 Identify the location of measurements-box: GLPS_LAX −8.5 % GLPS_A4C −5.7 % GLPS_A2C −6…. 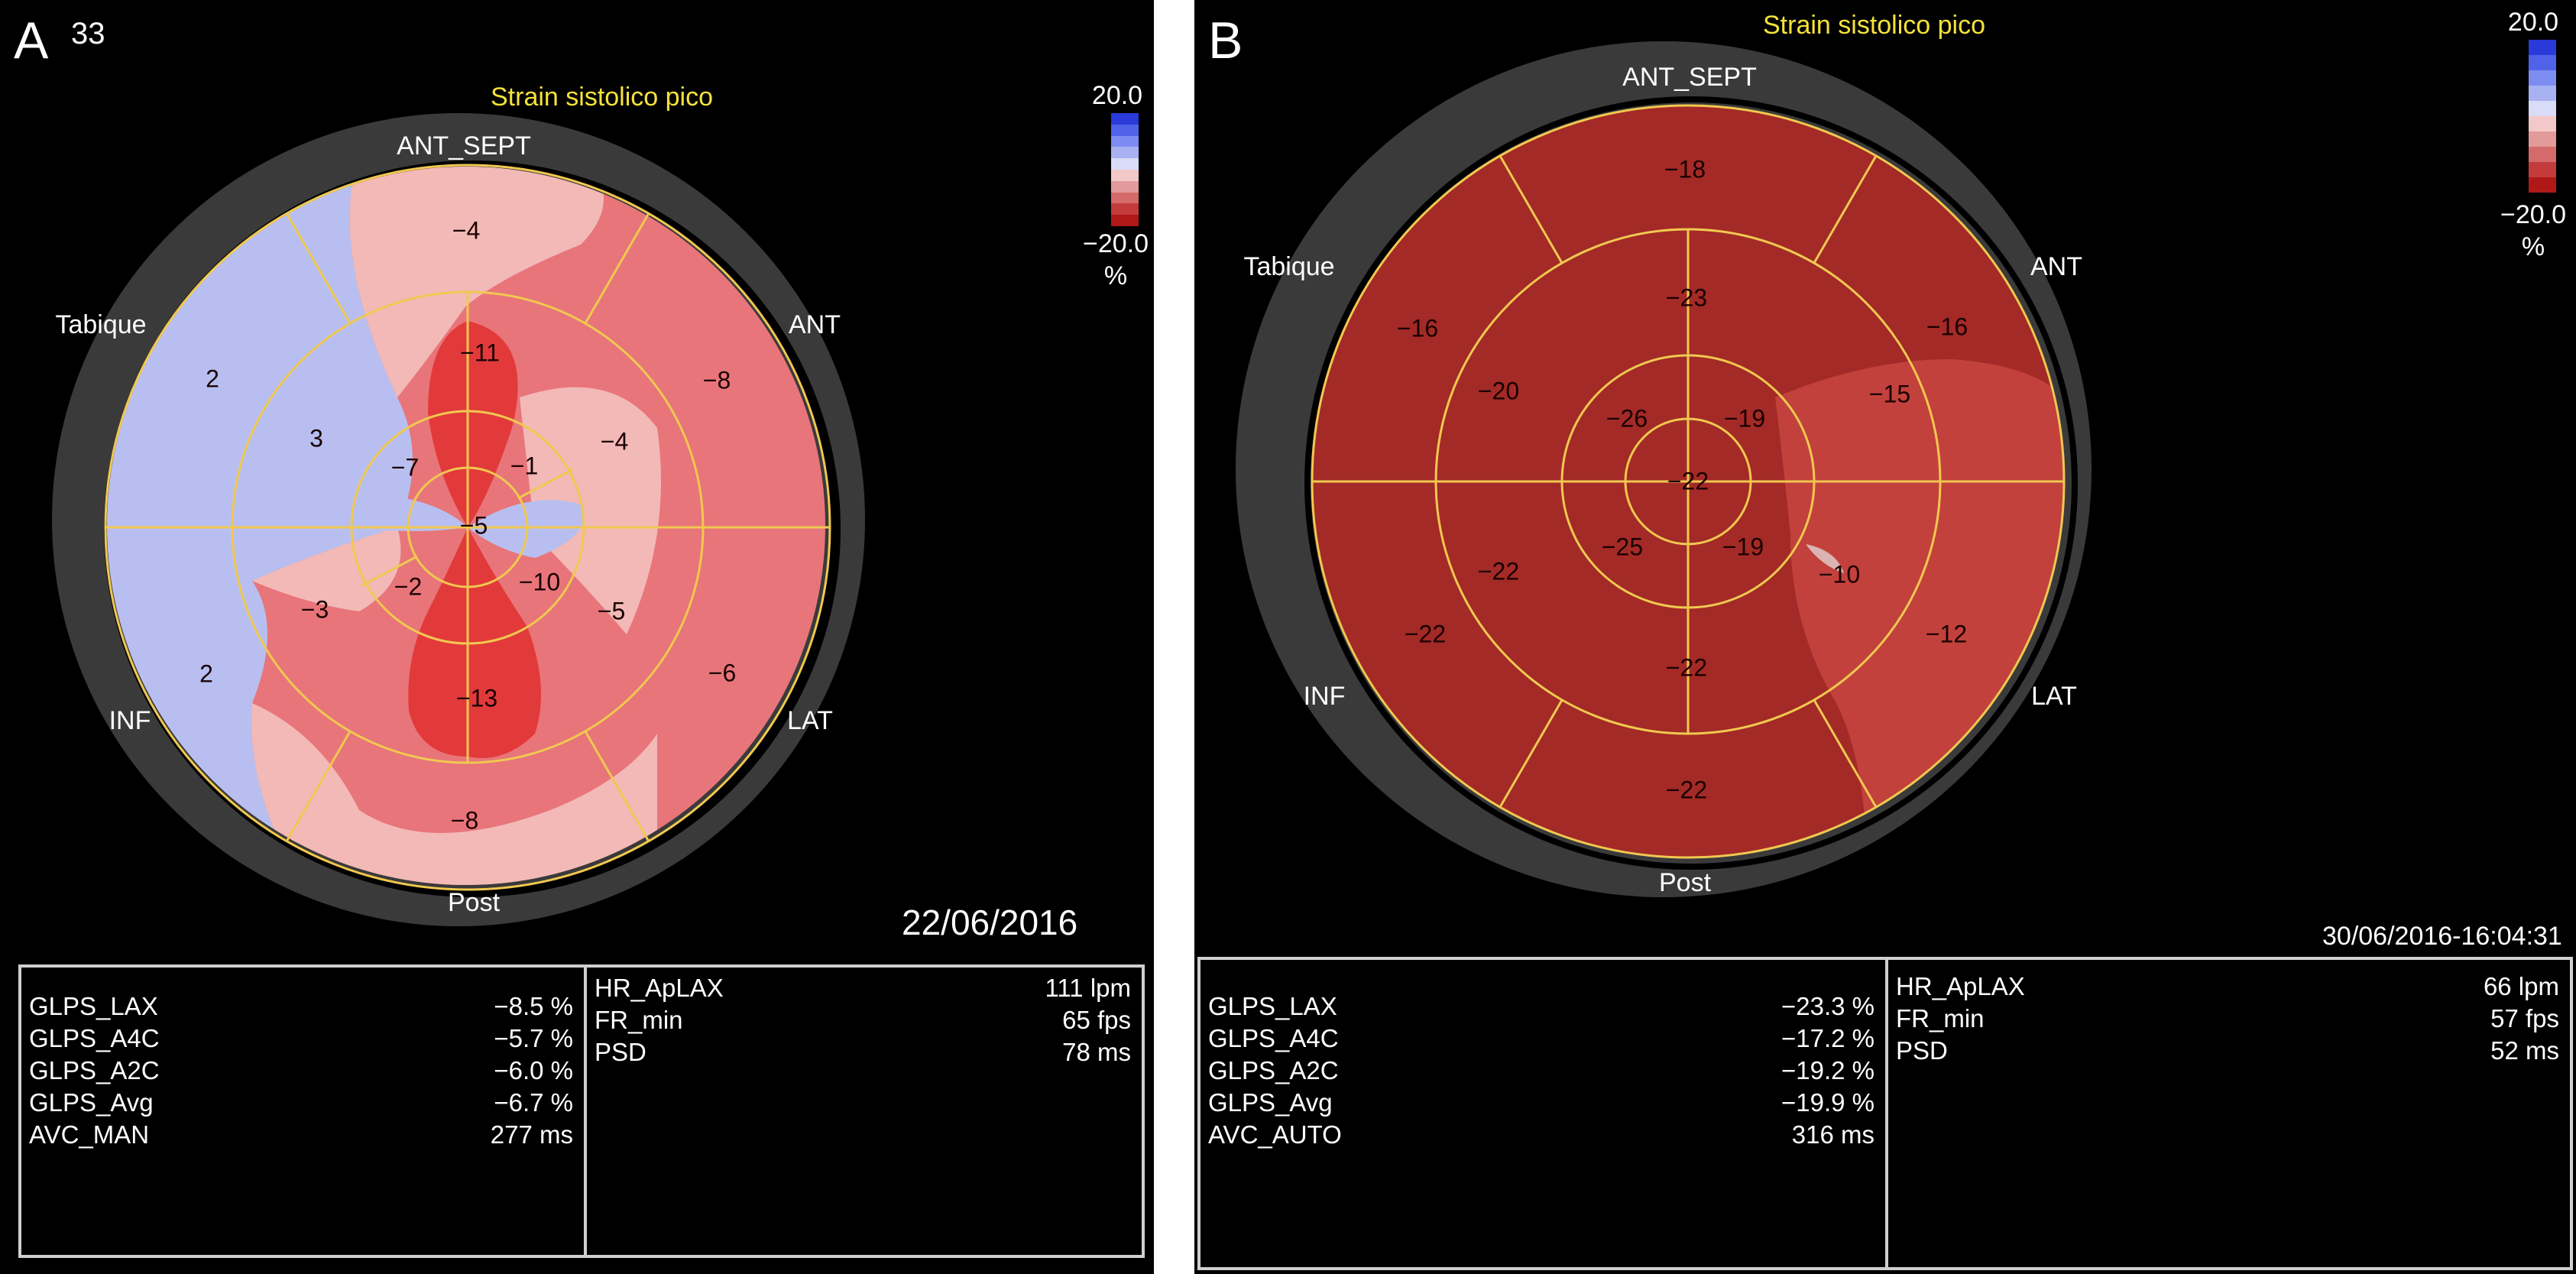
(302, 1111).